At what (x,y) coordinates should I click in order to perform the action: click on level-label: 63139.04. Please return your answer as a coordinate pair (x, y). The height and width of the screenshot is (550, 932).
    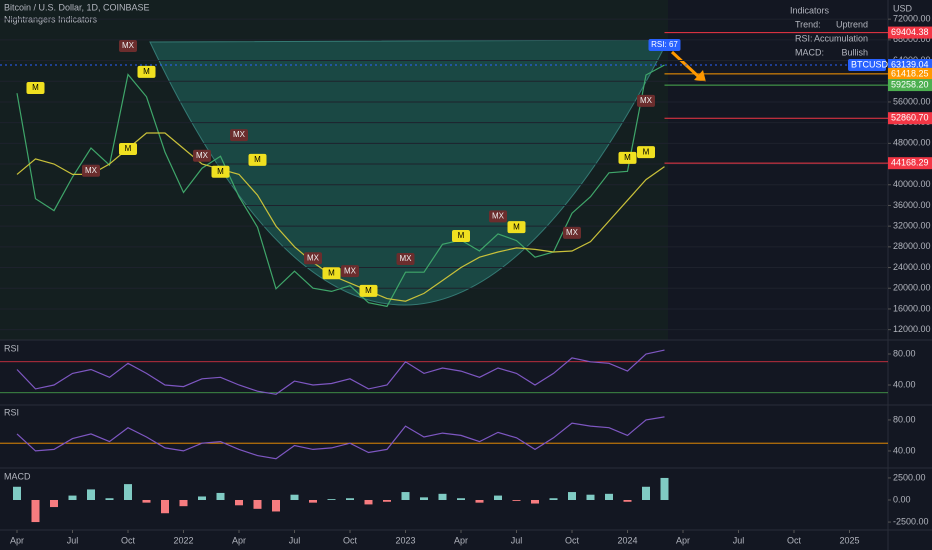
    Looking at the image, I should click on (910, 64).